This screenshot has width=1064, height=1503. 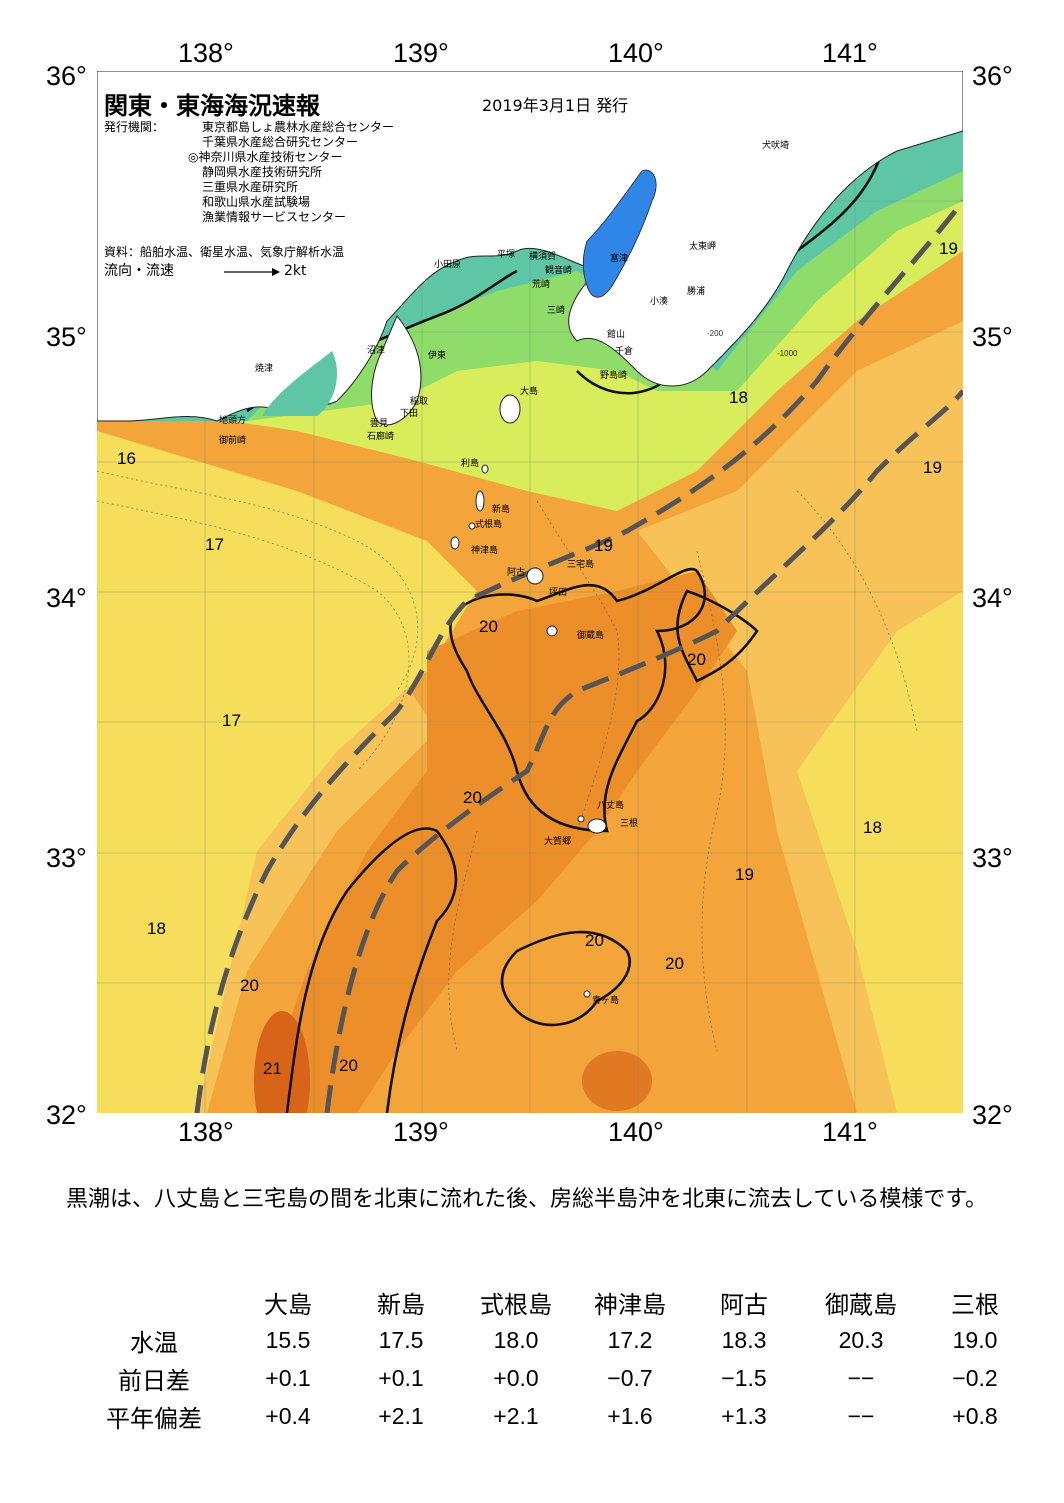 What do you see at coordinates (992, 1115) in the screenshot?
I see `lat-right-32: 32°` at bounding box center [992, 1115].